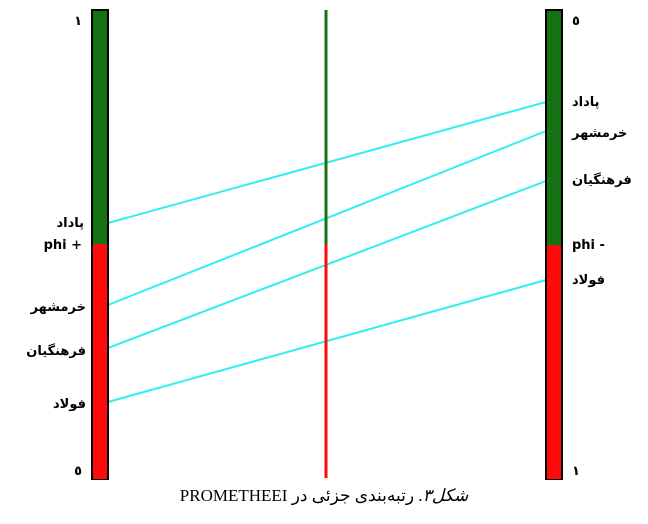 This screenshot has width=648, height=524. Describe the element at coordinates (588, 245) in the screenshot. I see `right-split-label: phi -` at that location.